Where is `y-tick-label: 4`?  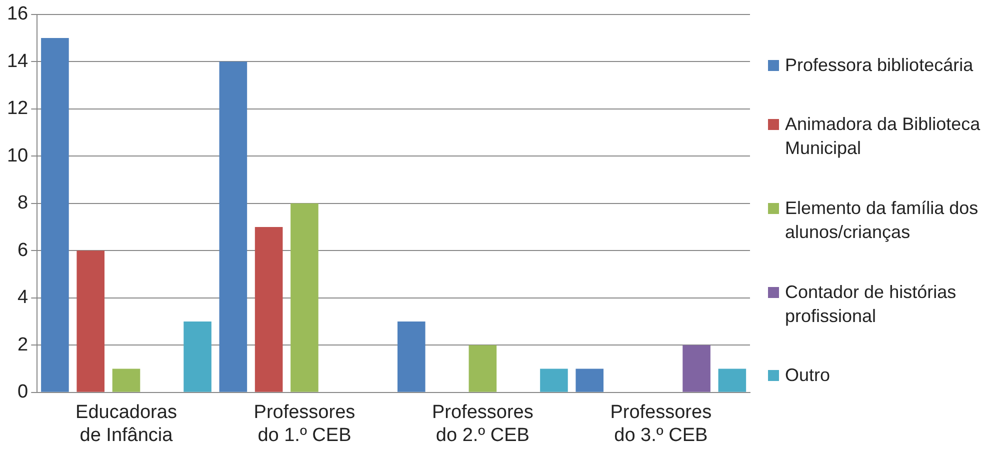
y-tick-label: 4 is located at coordinates (23, 297).